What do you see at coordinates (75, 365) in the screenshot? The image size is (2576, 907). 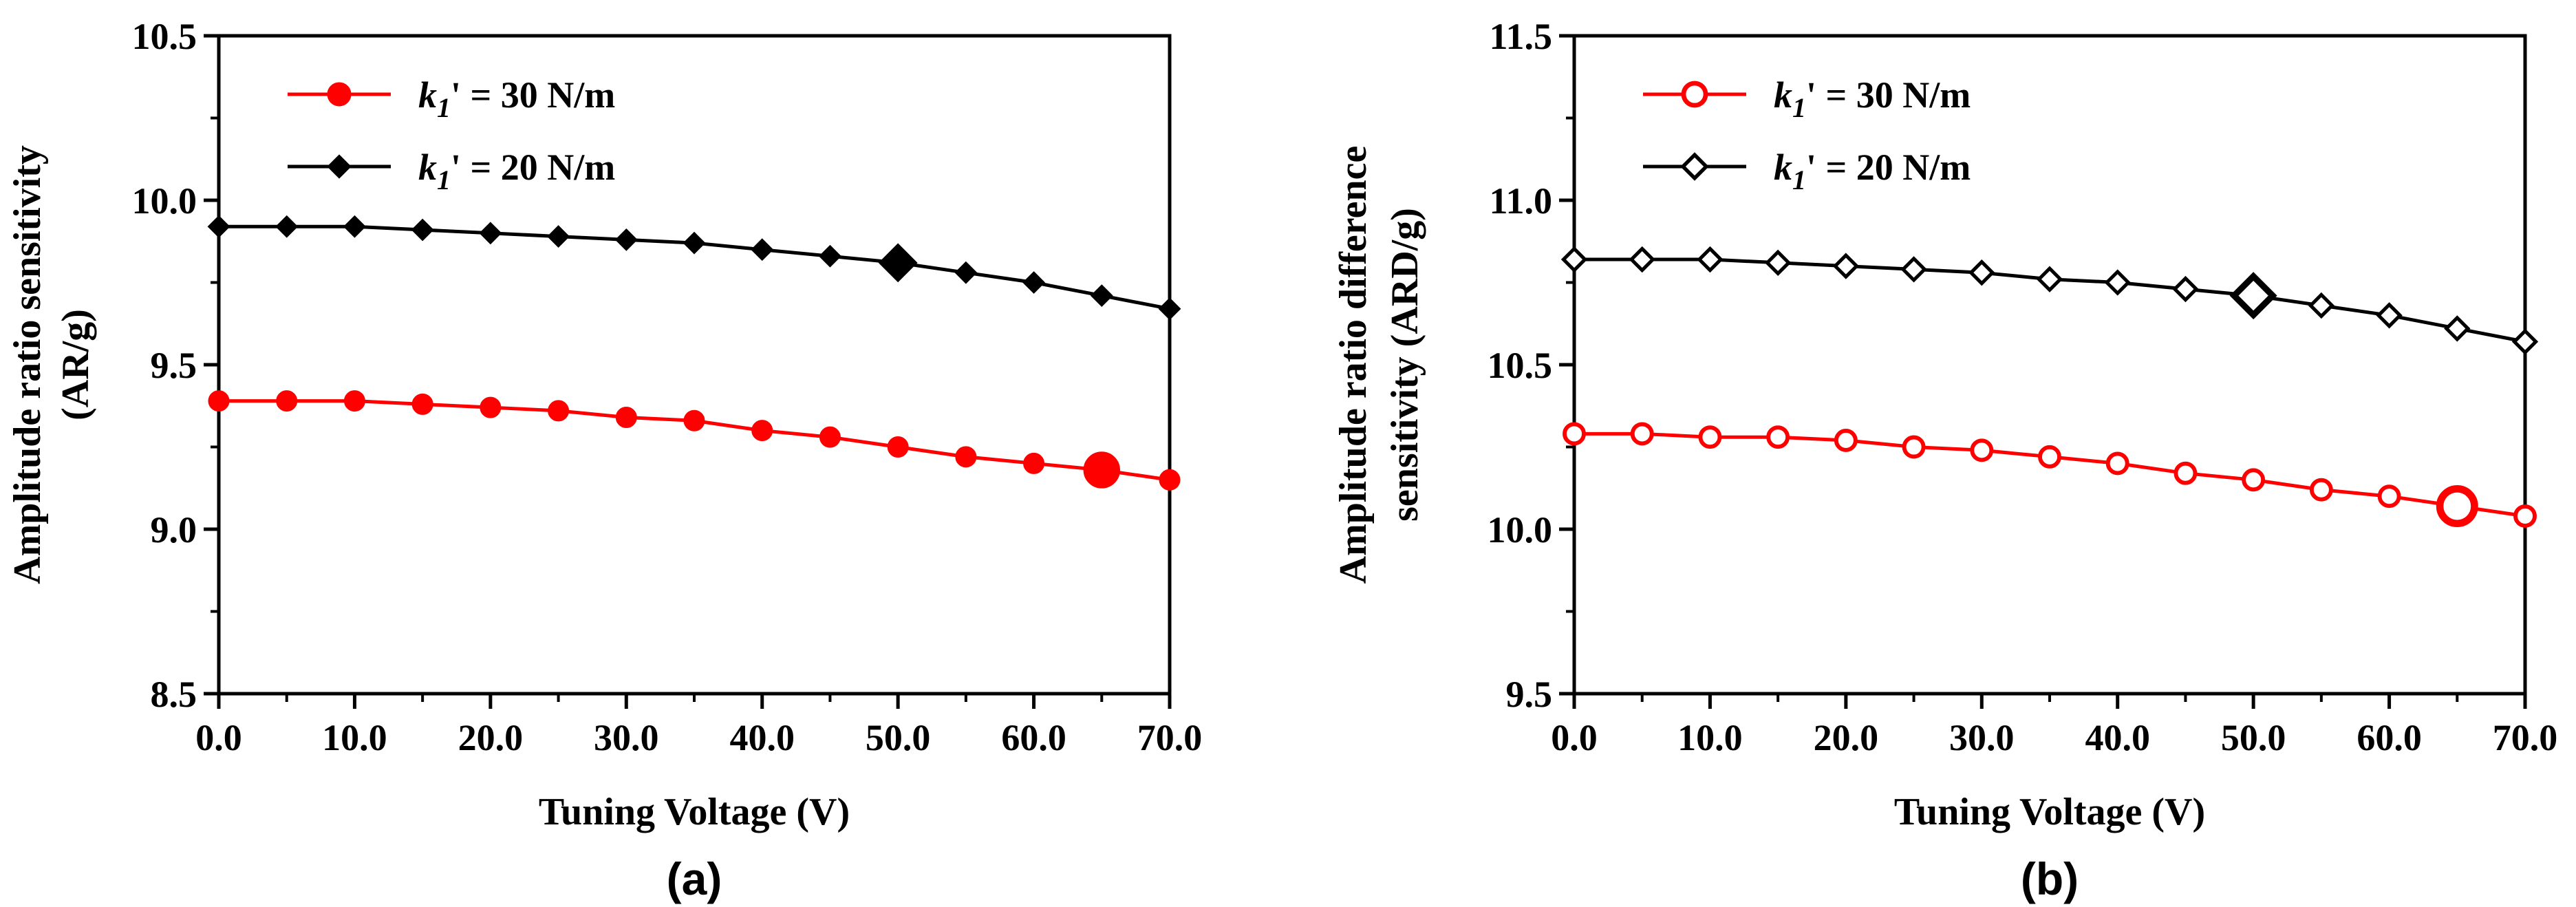 I see `y-axis-label: (AR/g)` at bounding box center [75, 365].